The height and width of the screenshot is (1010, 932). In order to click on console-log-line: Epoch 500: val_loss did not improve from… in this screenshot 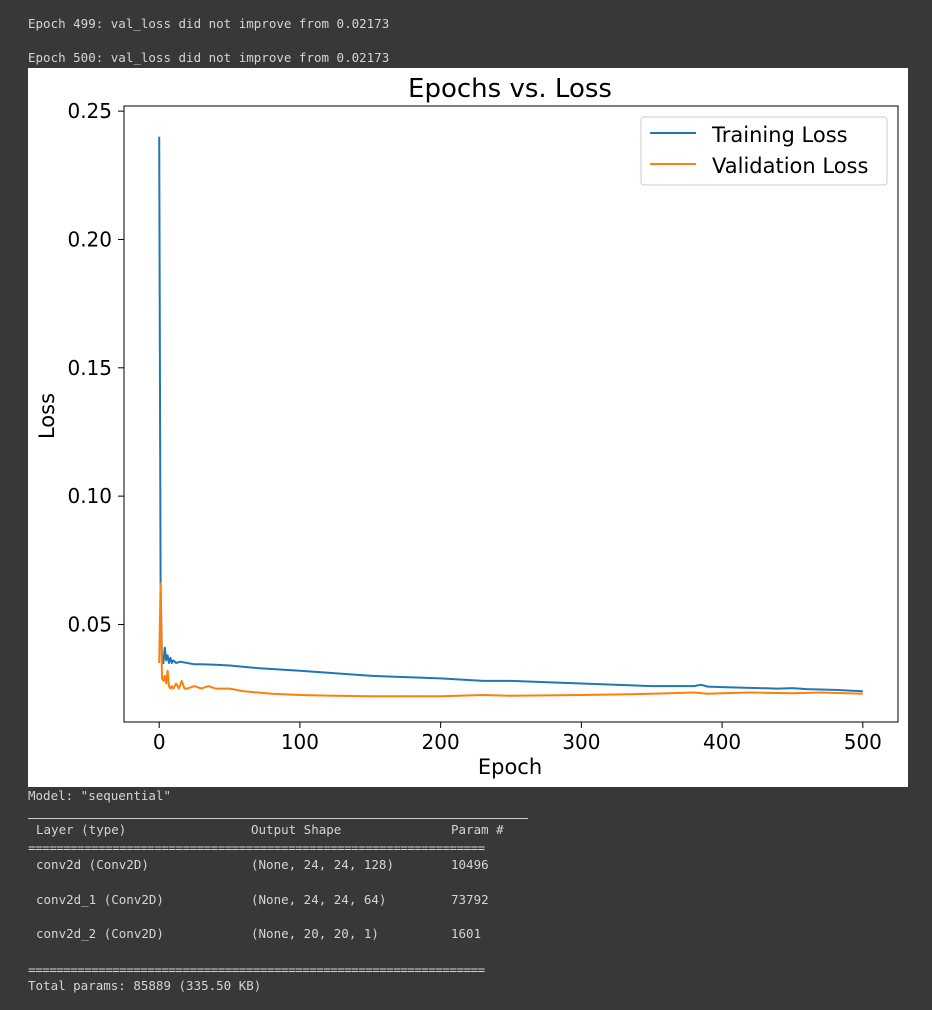, I will do `click(209, 57)`.